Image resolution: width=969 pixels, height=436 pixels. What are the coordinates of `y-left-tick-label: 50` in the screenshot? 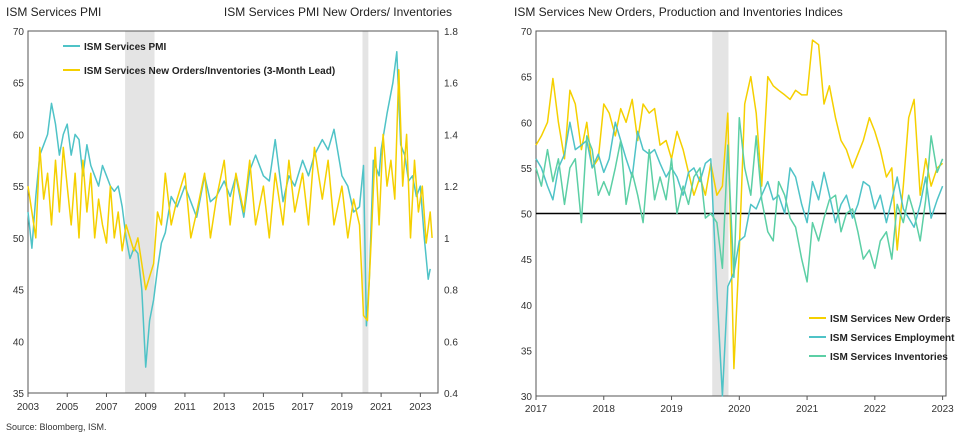 It's located at (19, 239).